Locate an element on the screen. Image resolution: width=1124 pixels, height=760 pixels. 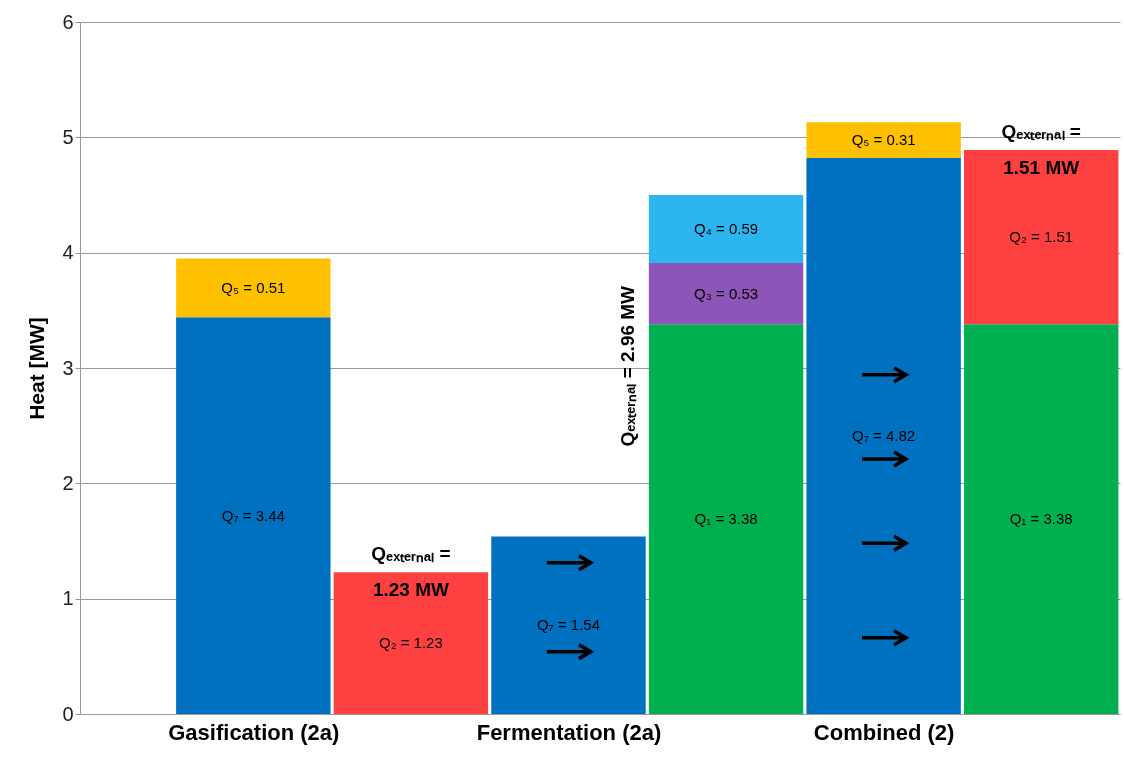
y-tick-label: 0 is located at coordinates (68, 713).